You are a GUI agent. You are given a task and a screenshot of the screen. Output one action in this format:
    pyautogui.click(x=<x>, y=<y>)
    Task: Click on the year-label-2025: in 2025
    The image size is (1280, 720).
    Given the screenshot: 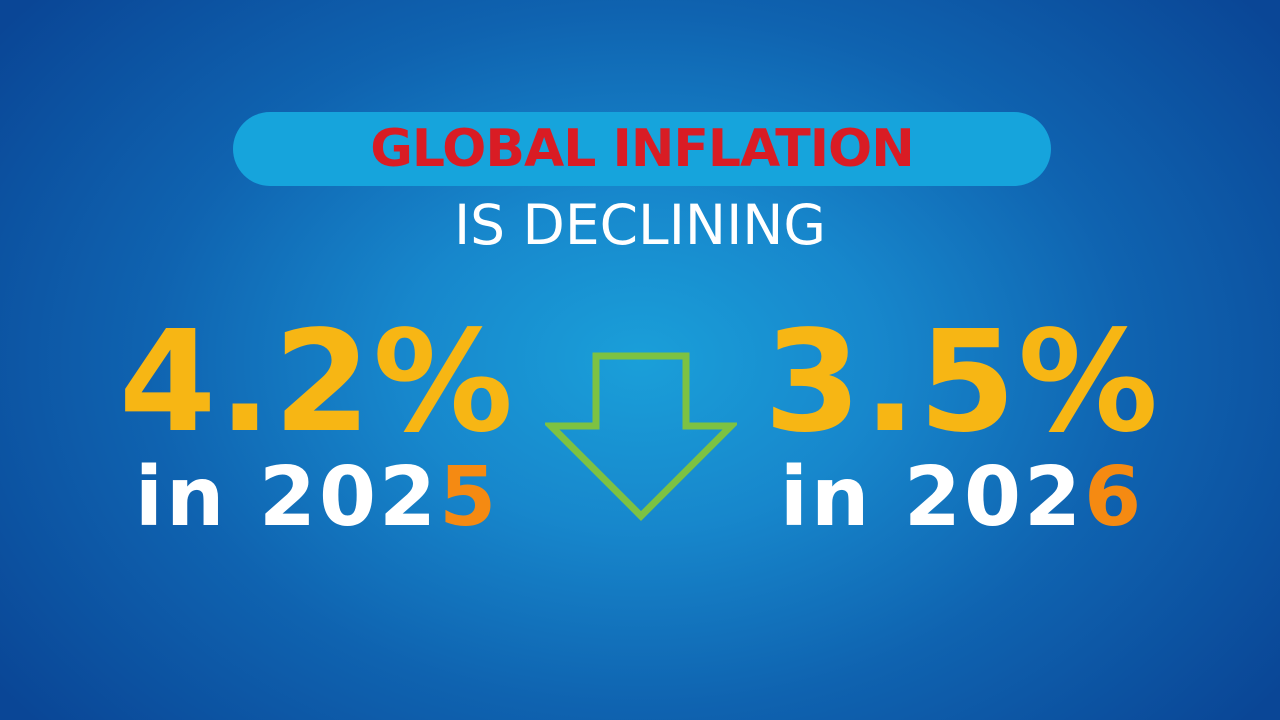 What is the action you would take?
    pyautogui.click(x=317, y=498)
    